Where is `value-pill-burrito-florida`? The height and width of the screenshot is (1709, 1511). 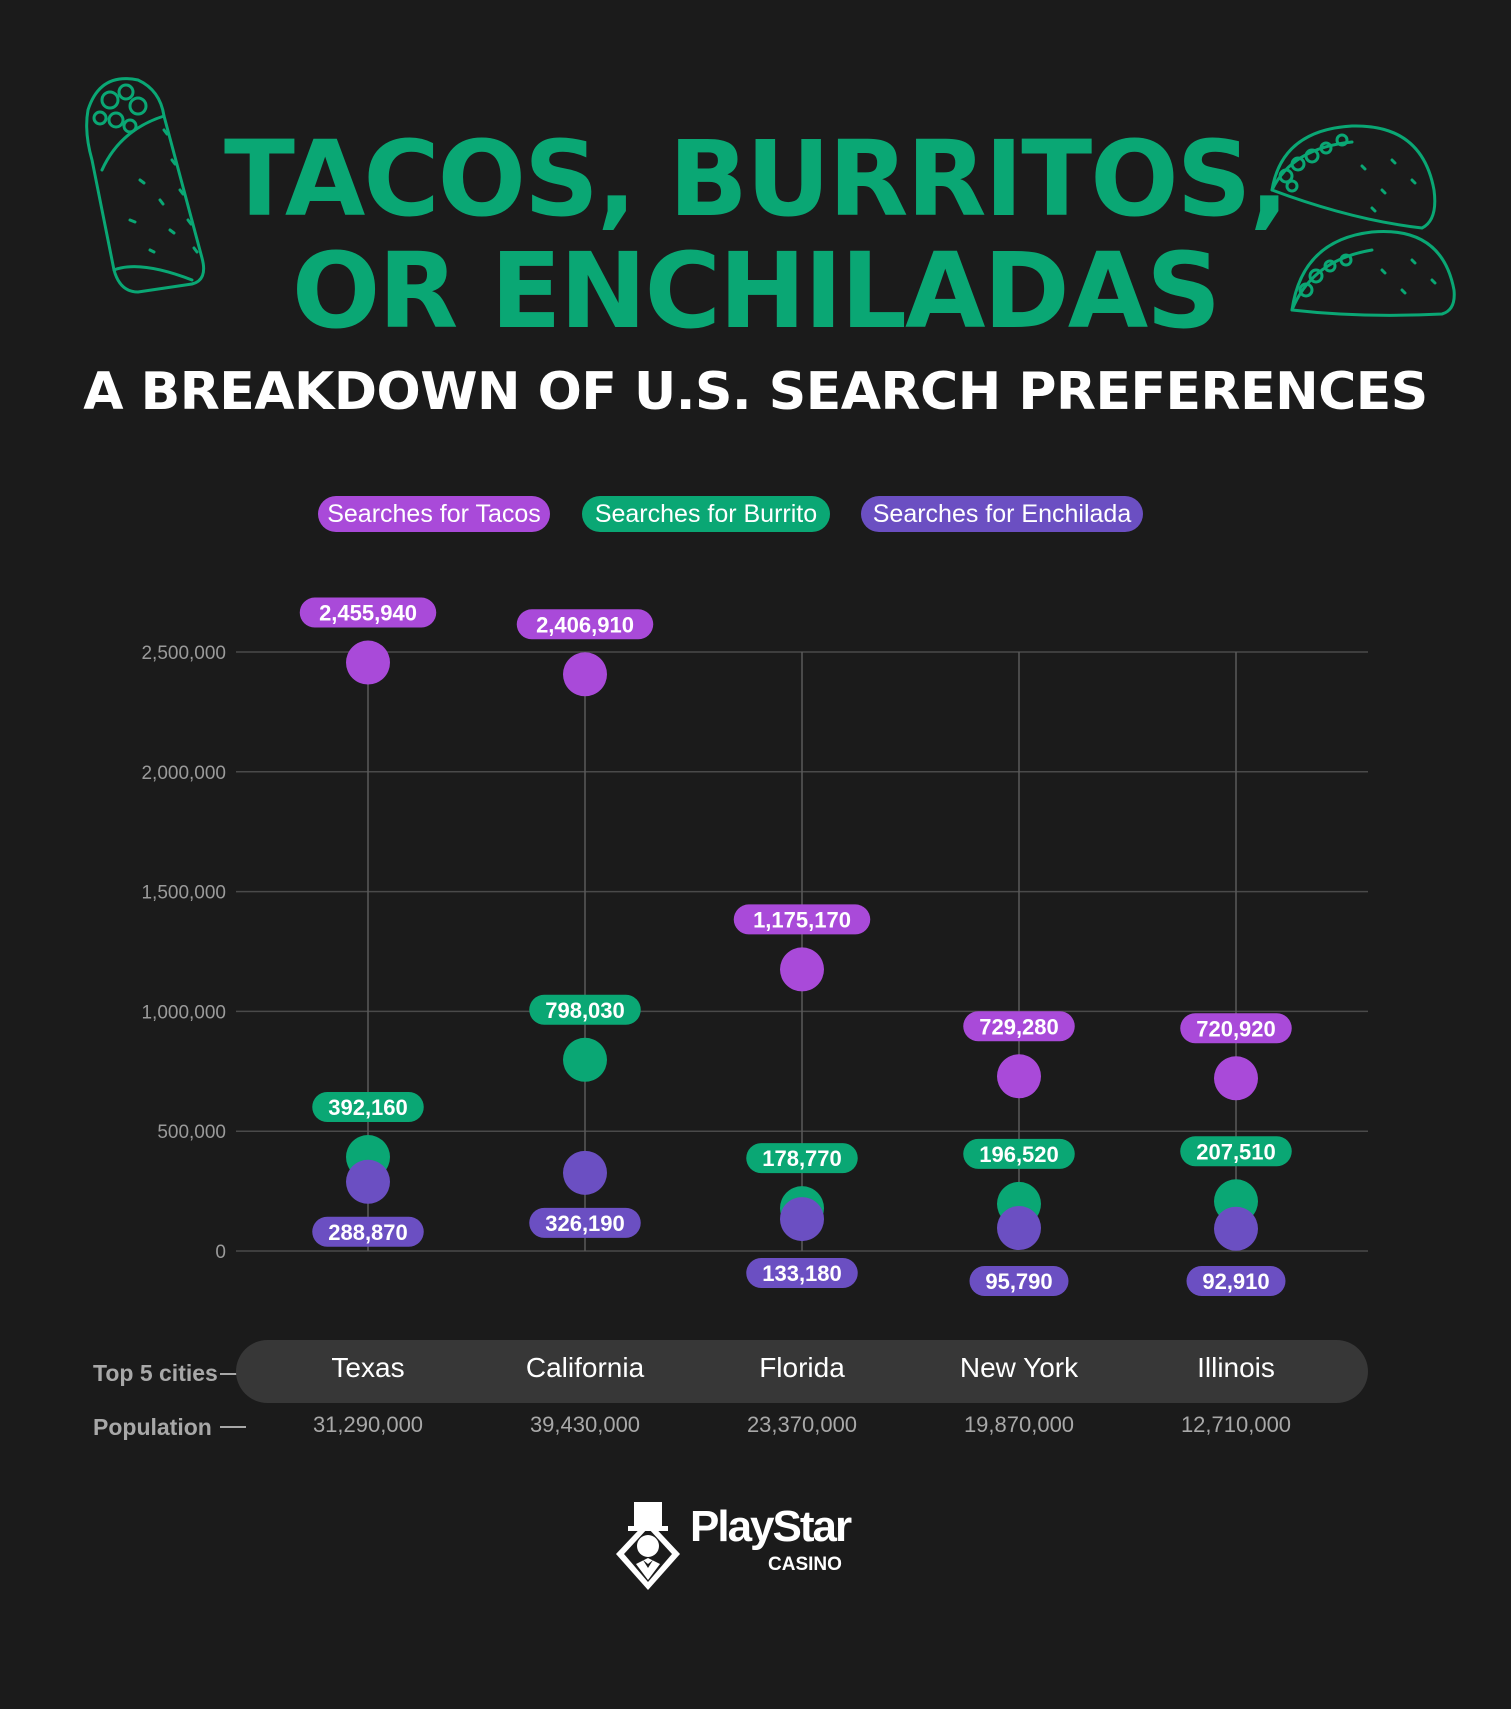 value-pill-burrito-florida is located at coordinates (802, 1158).